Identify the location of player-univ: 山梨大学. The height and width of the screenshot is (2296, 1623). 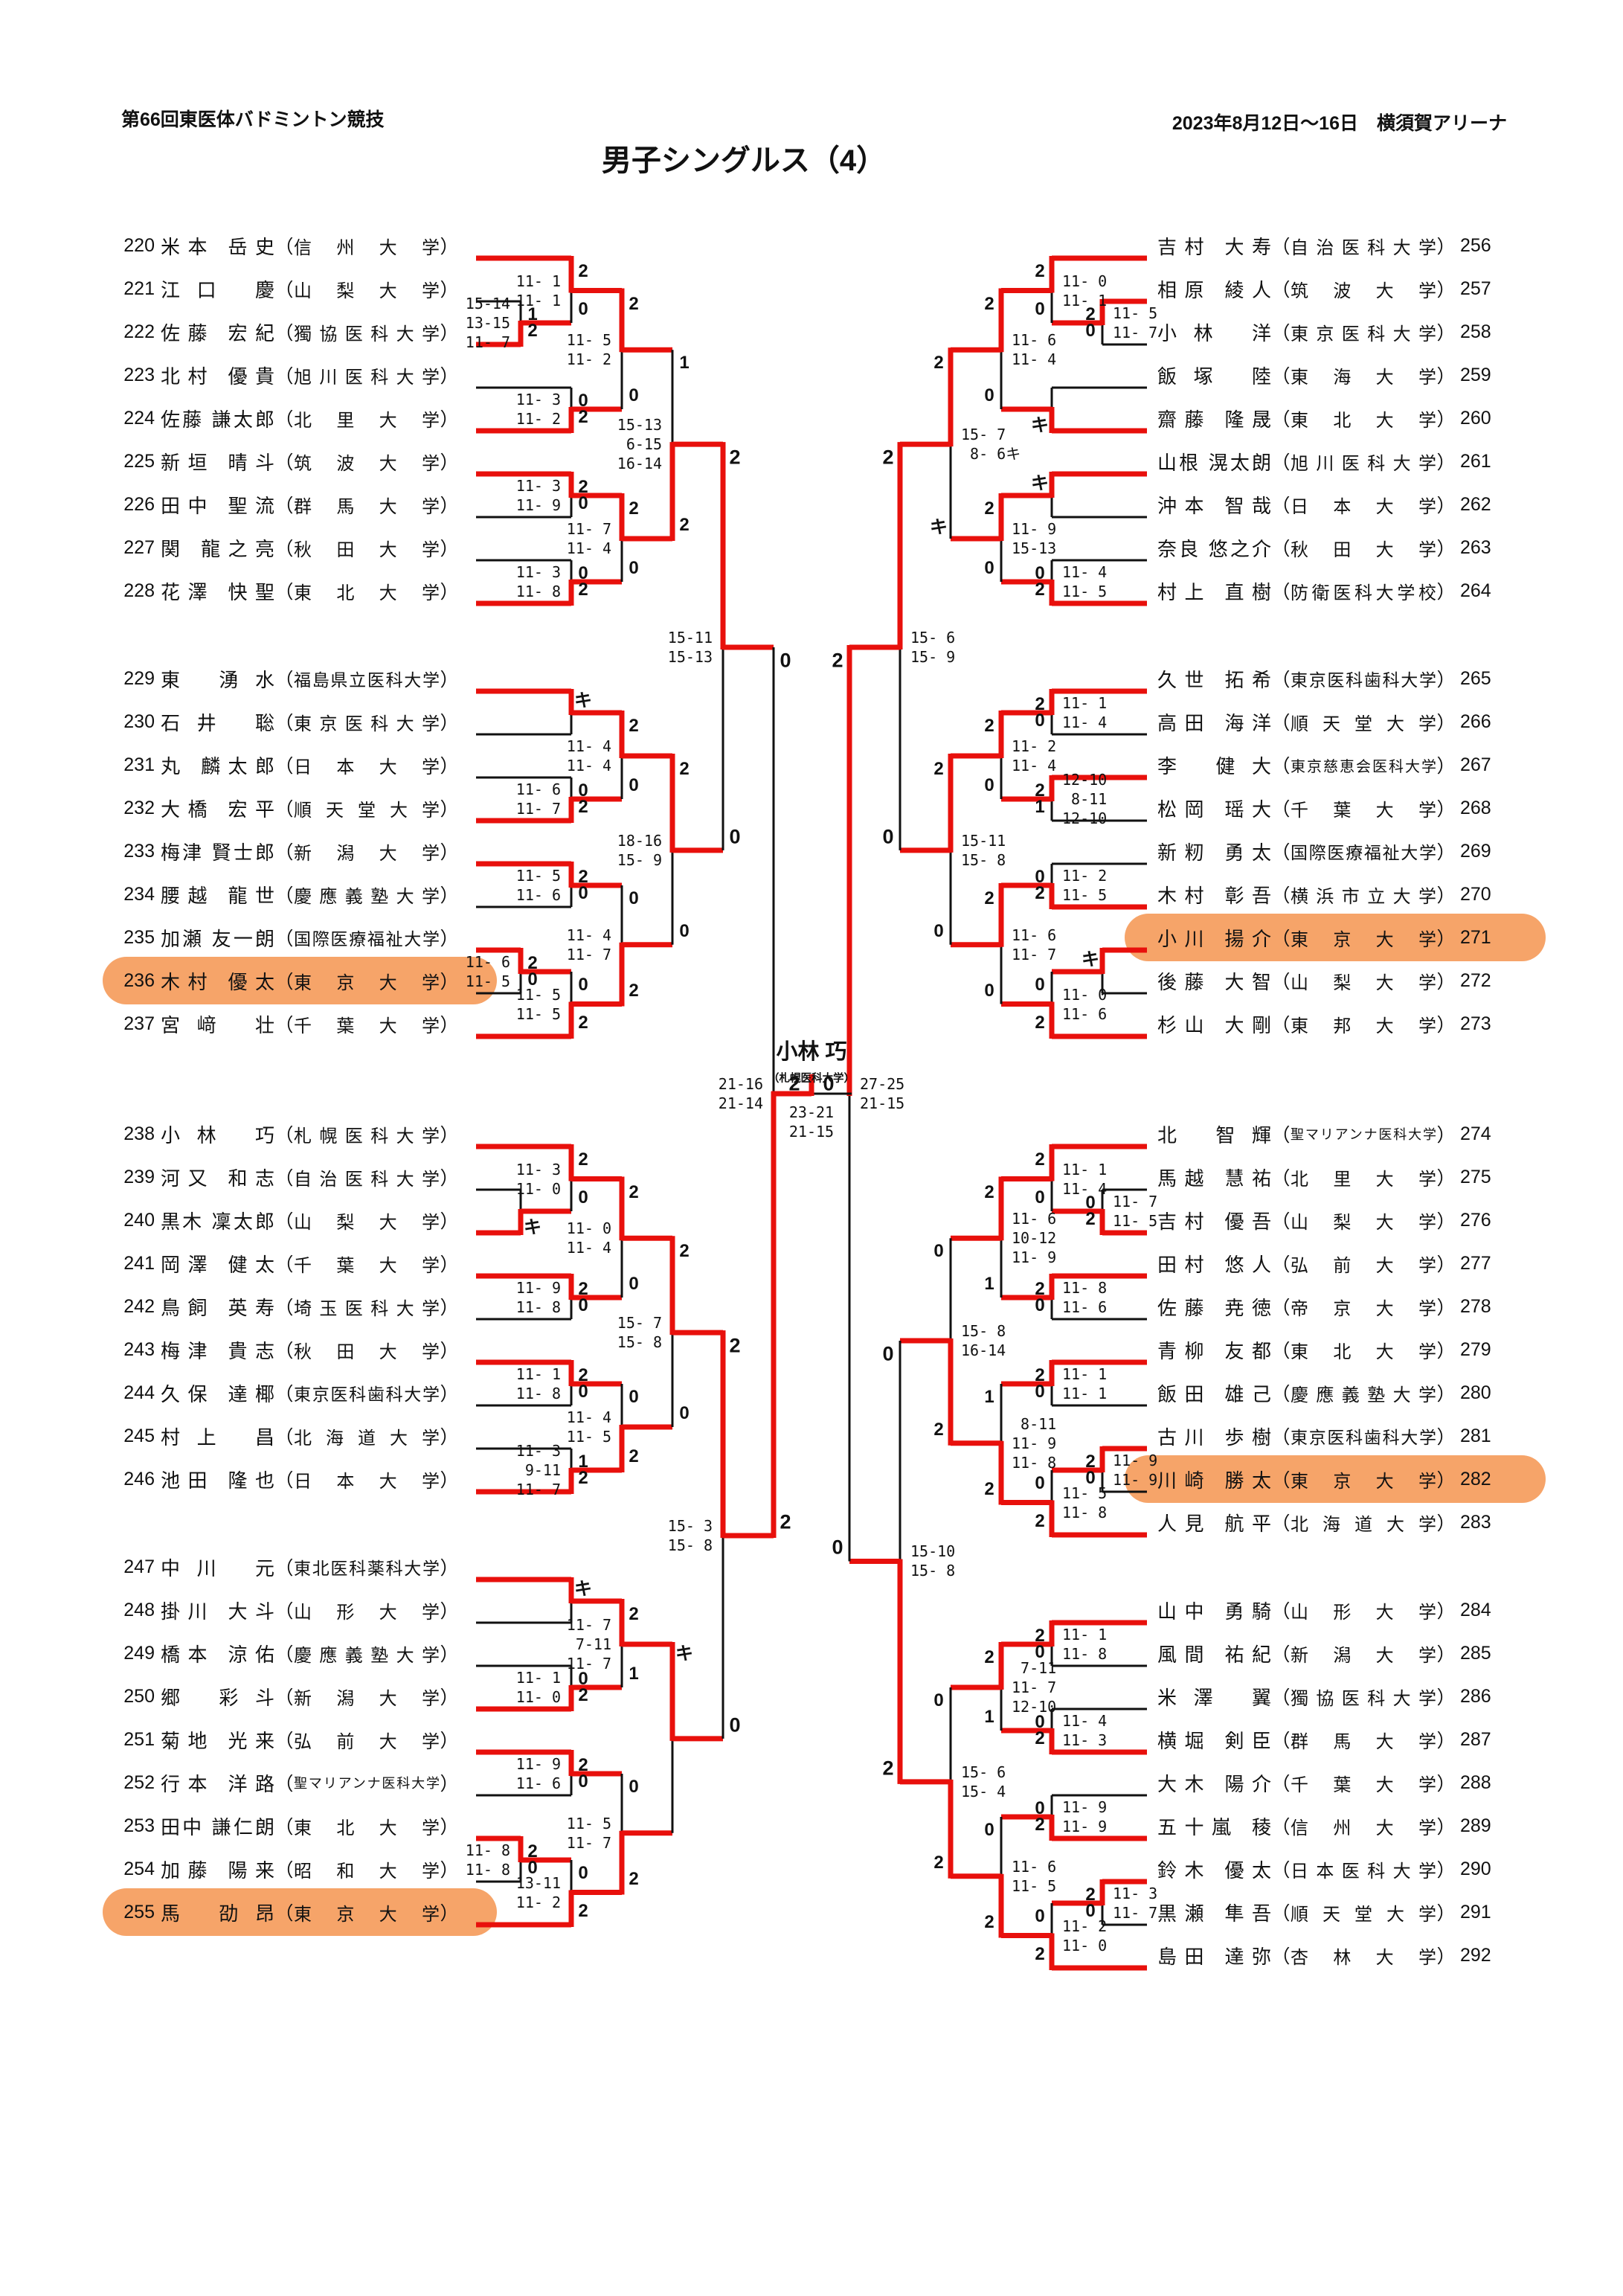
(1363, 982).